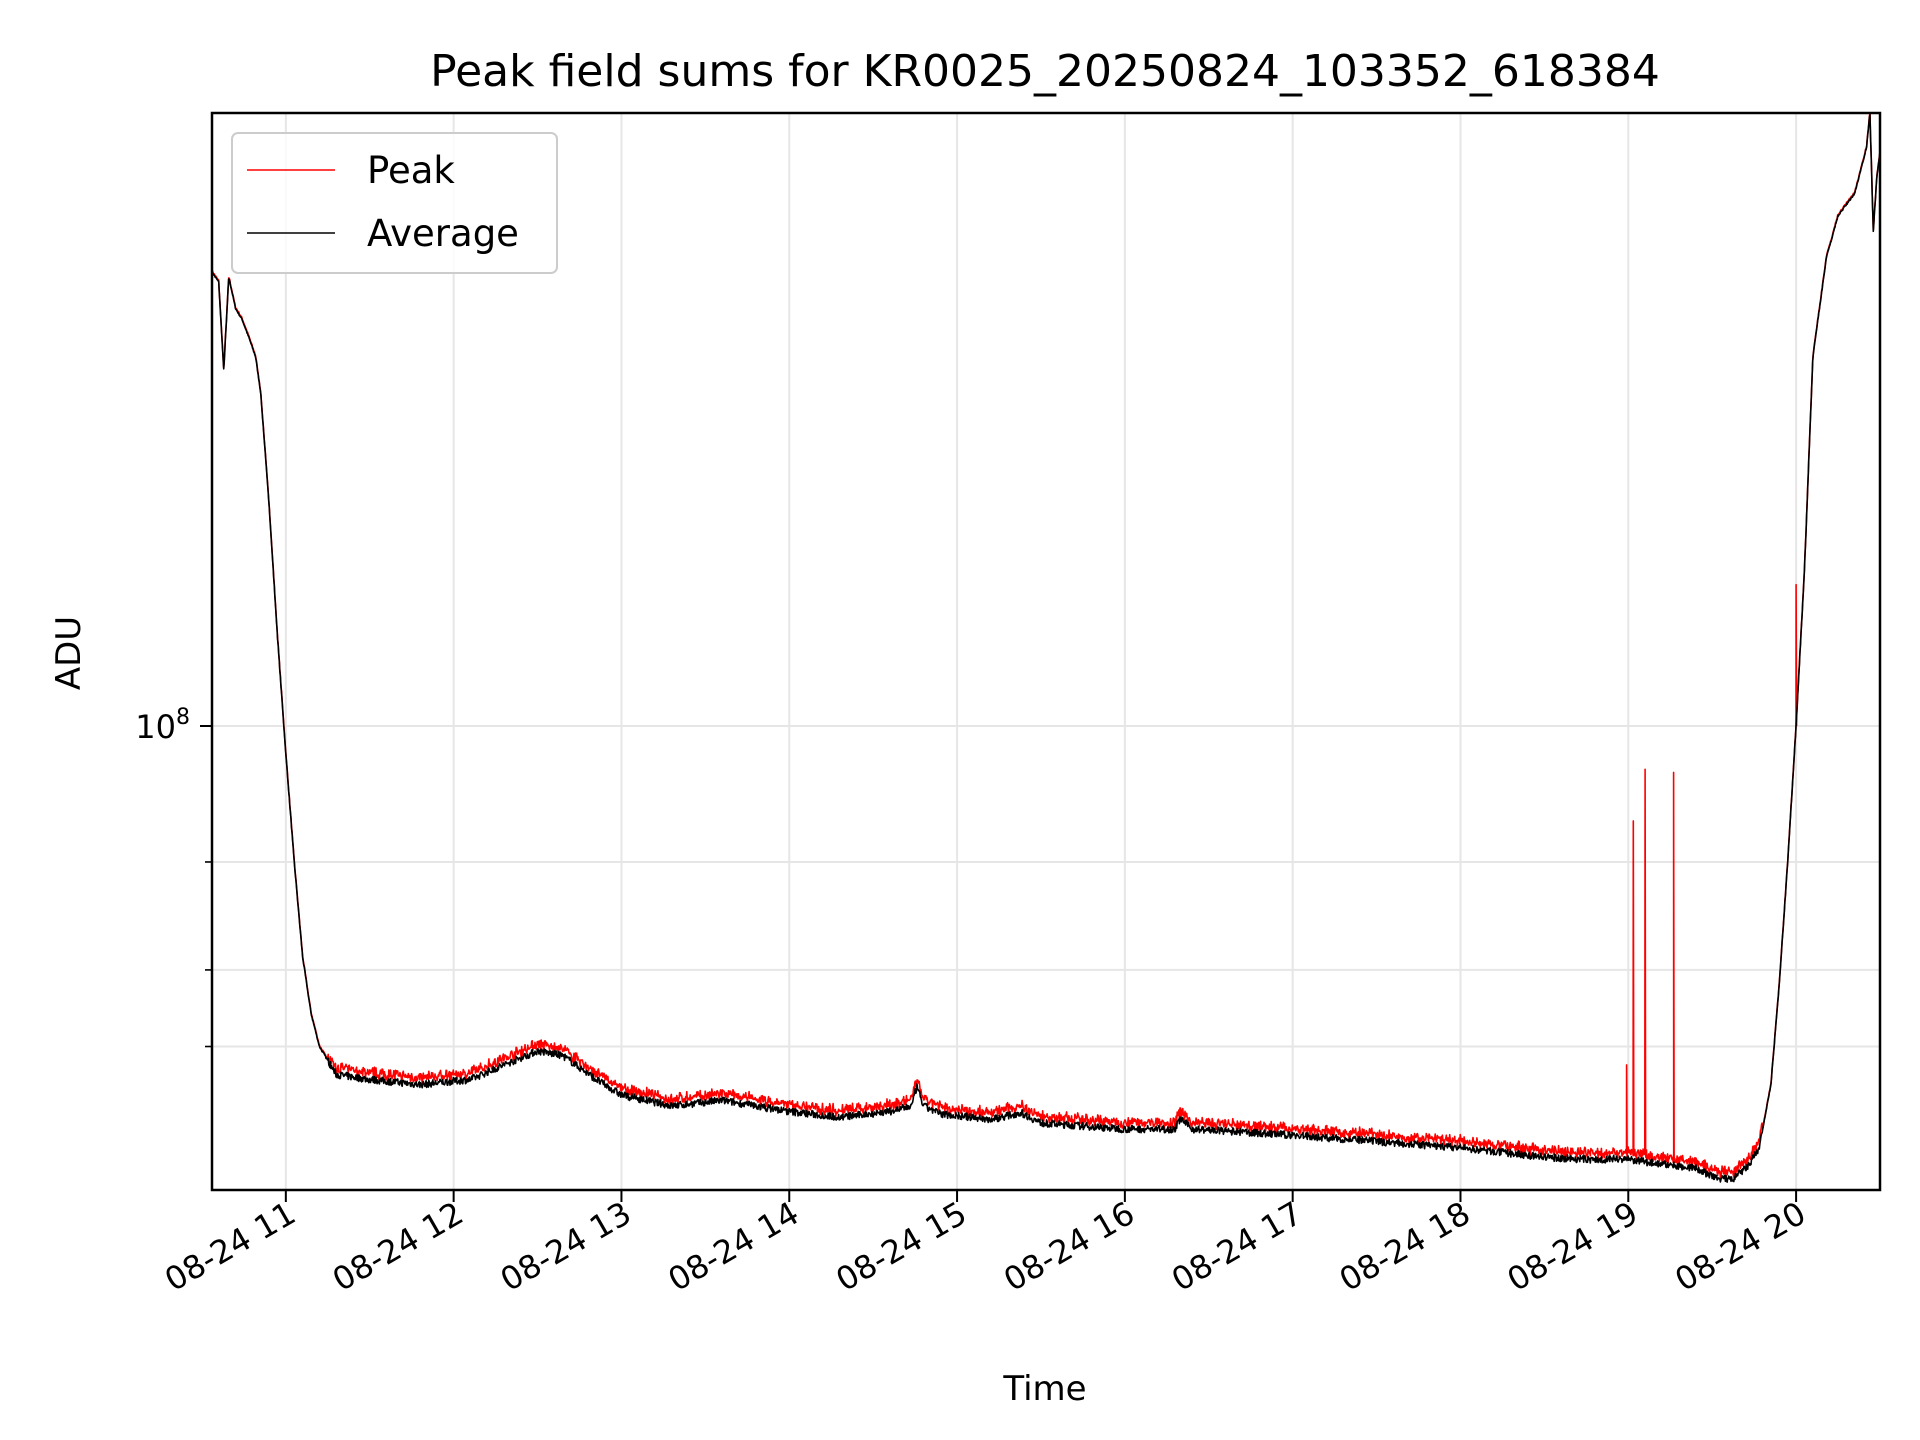  I want to click on y-axis: 108, so click(173, 876).